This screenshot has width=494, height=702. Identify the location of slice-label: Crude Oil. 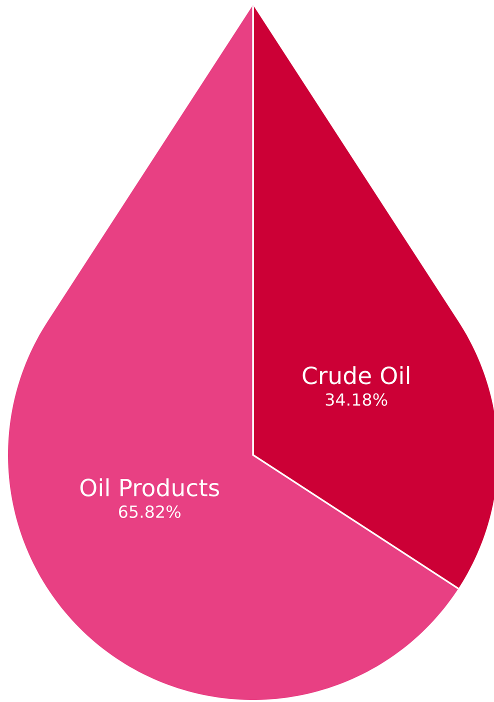
(356, 375).